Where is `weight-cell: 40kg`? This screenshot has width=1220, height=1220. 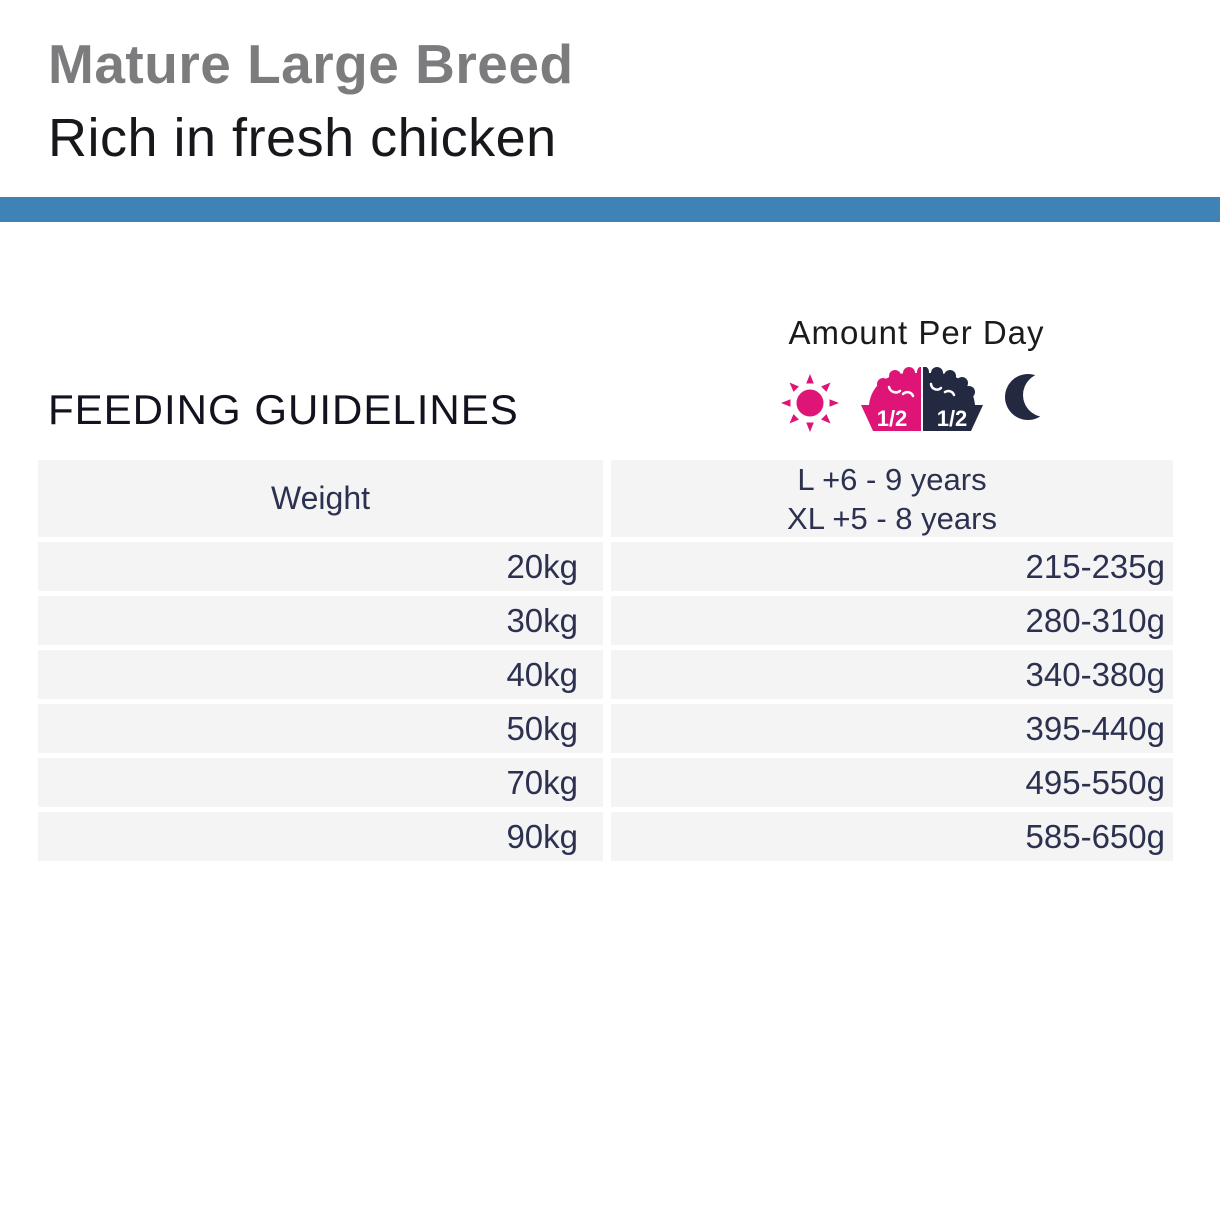 weight-cell: 40kg is located at coordinates (320, 674).